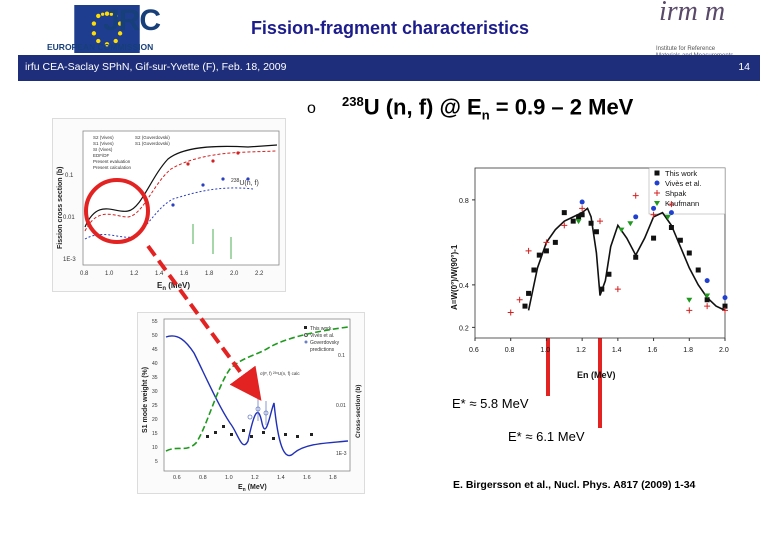  I want to click on chart-legend-label-this-work: This work, so click(681, 173).